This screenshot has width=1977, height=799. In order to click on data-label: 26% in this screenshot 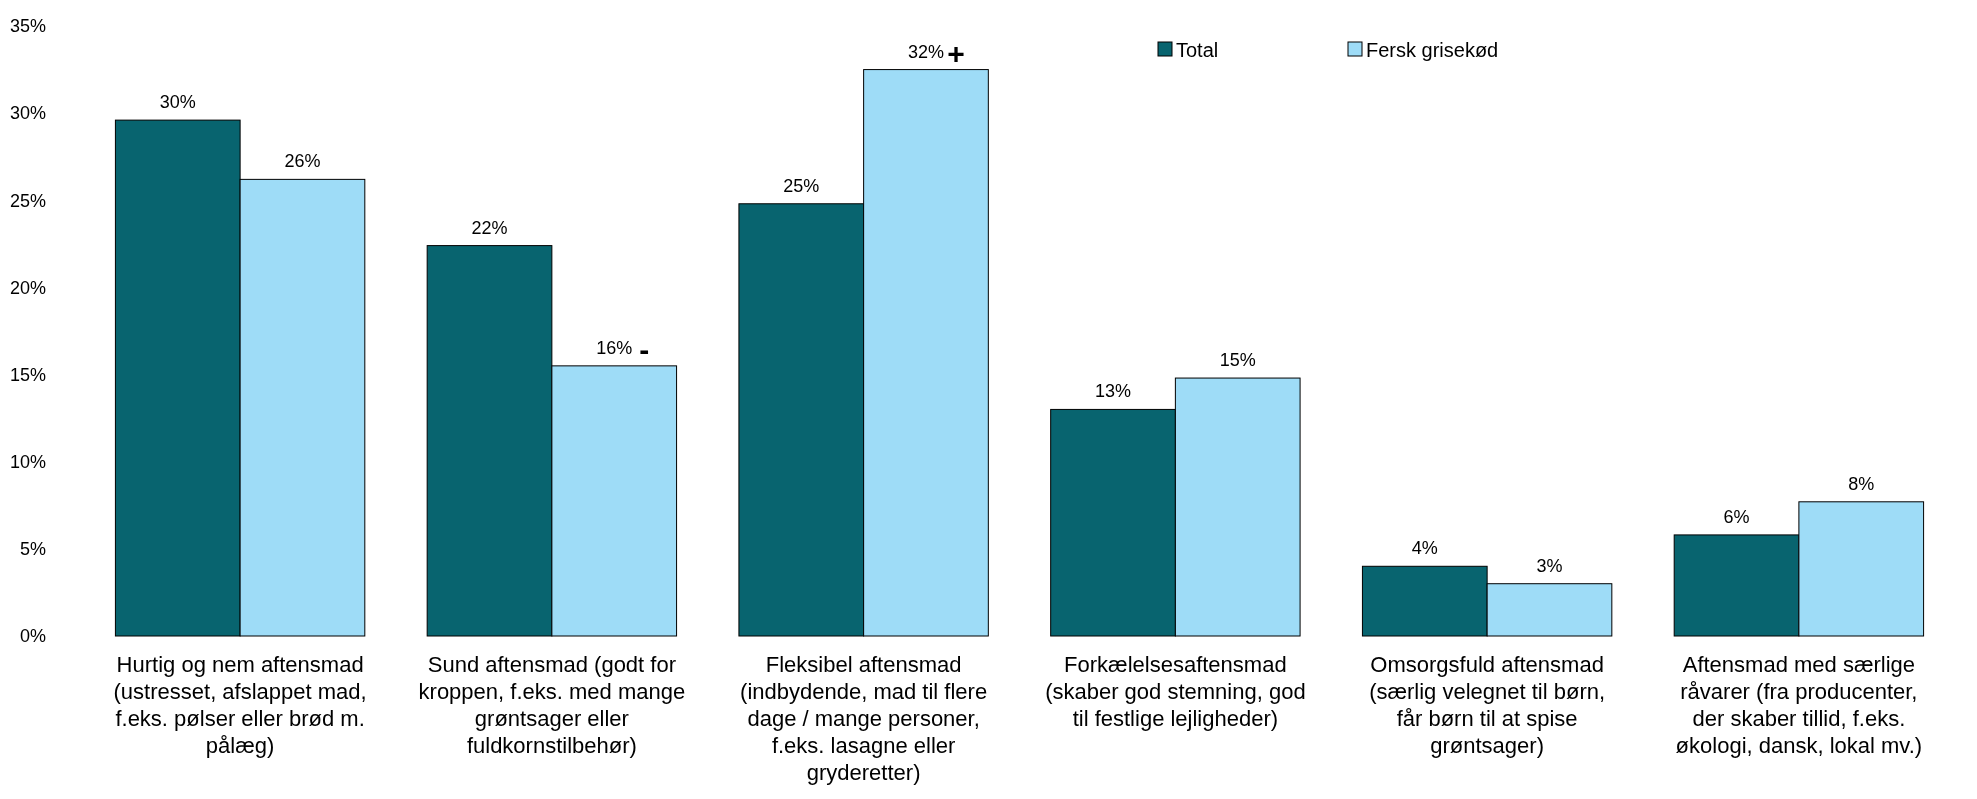, I will do `click(302, 161)`.